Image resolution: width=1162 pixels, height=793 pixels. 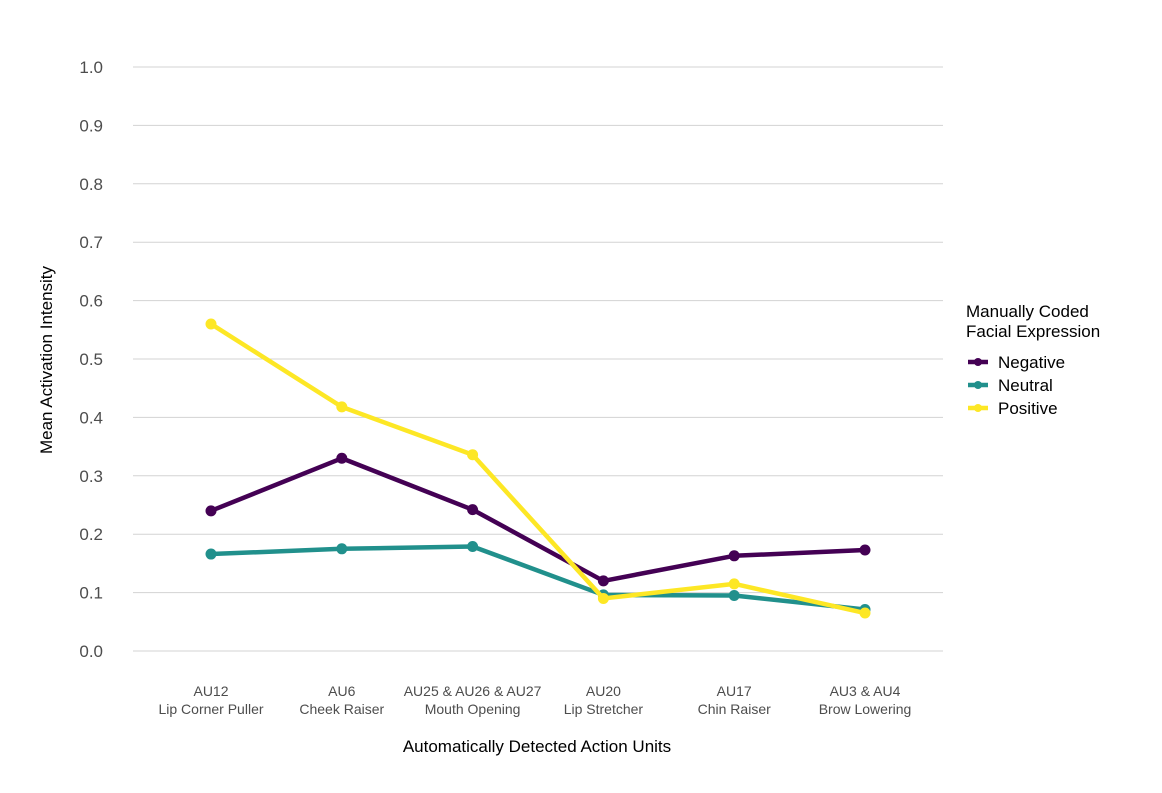 I want to click on x-tick-label: Brow Lowering, so click(x=865, y=709).